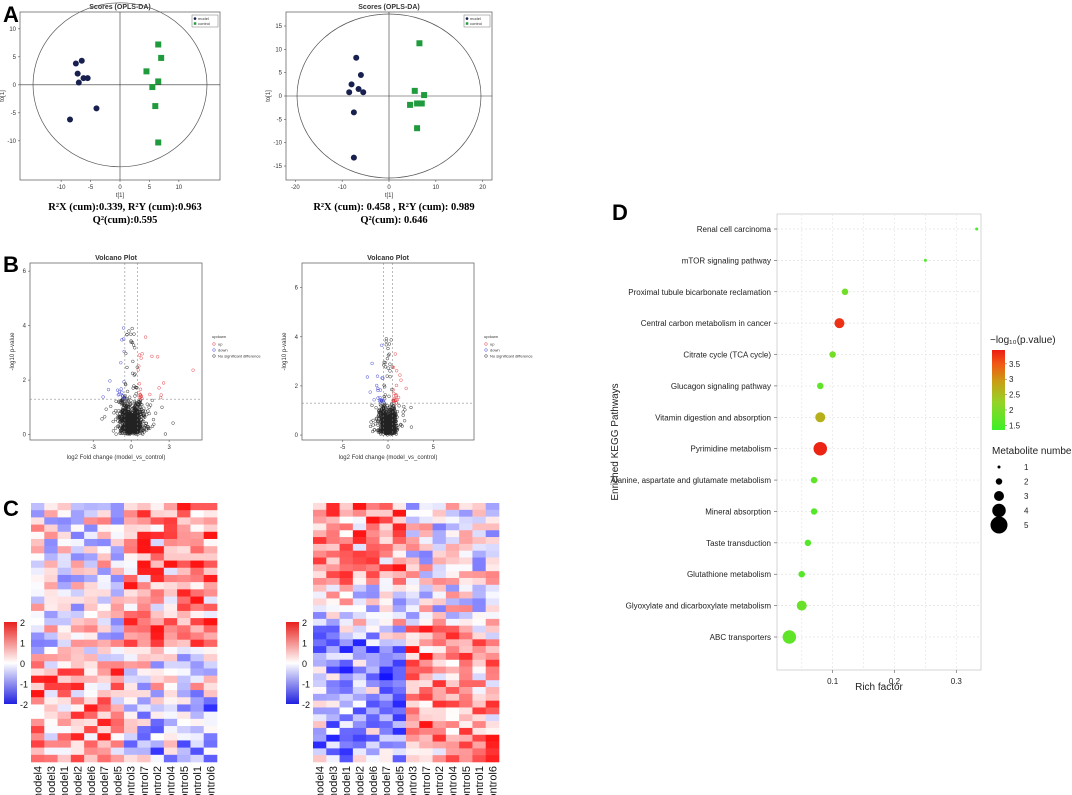 This screenshot has height=795, width=1072. Describe the element at coordinates (285, 351) in the screenshot. I see `y-axis-label: -log10 p-value` at that location.